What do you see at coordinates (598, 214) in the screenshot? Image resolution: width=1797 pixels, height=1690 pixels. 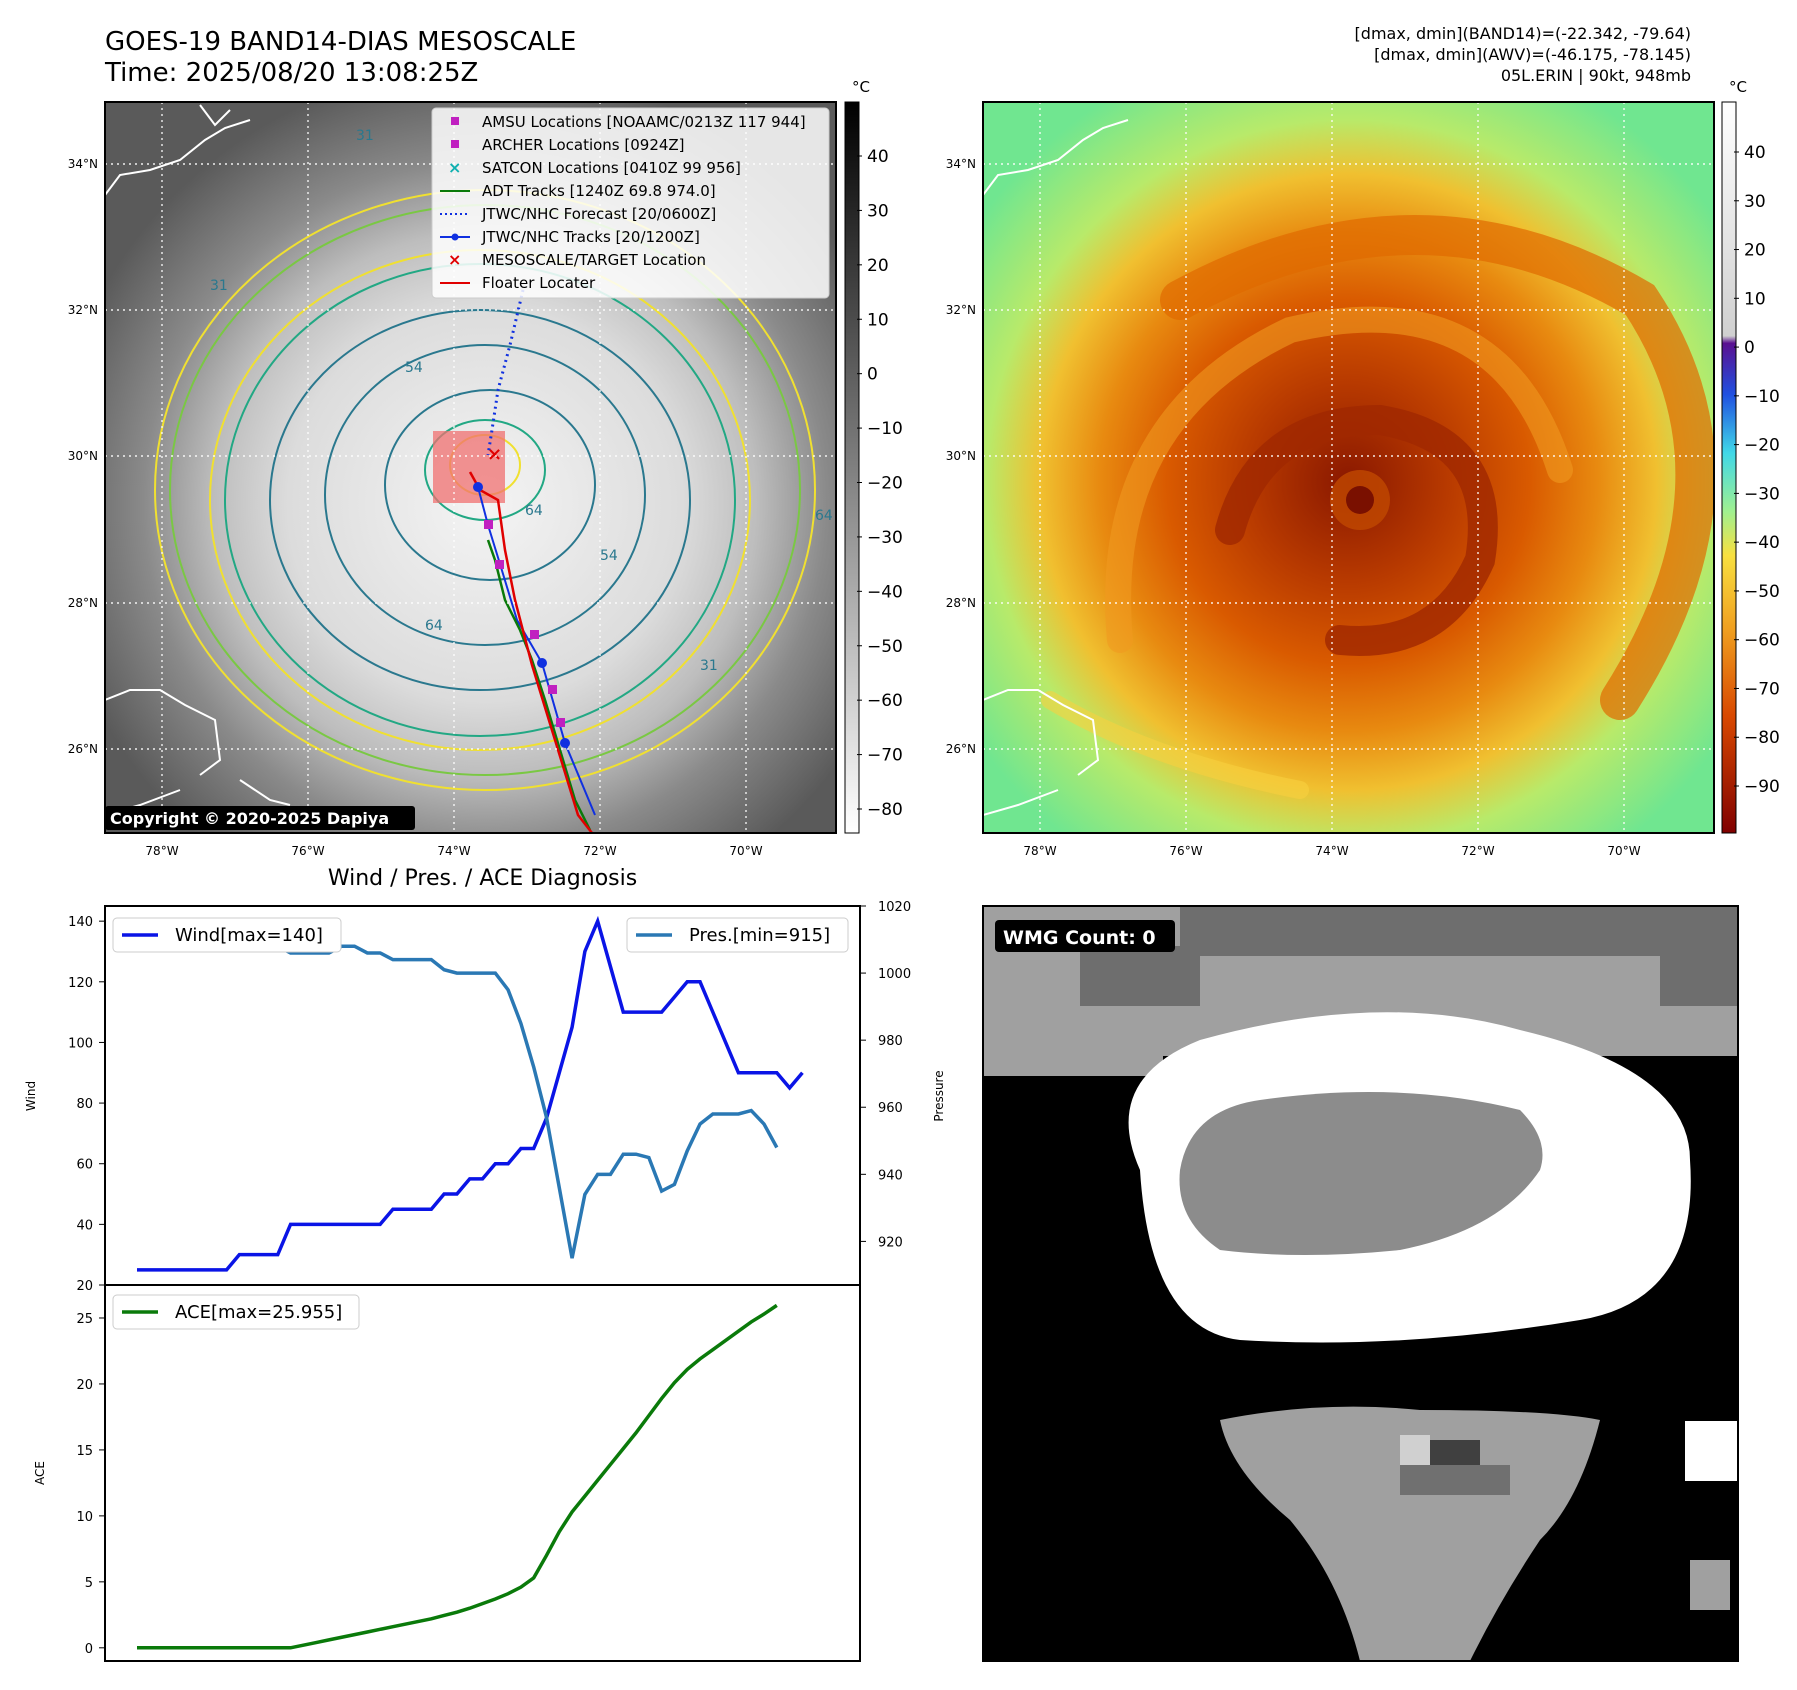 I see `legend-label: JTWC/NHC Forecast [20/0600Z]` at bounding box center [598, 214].